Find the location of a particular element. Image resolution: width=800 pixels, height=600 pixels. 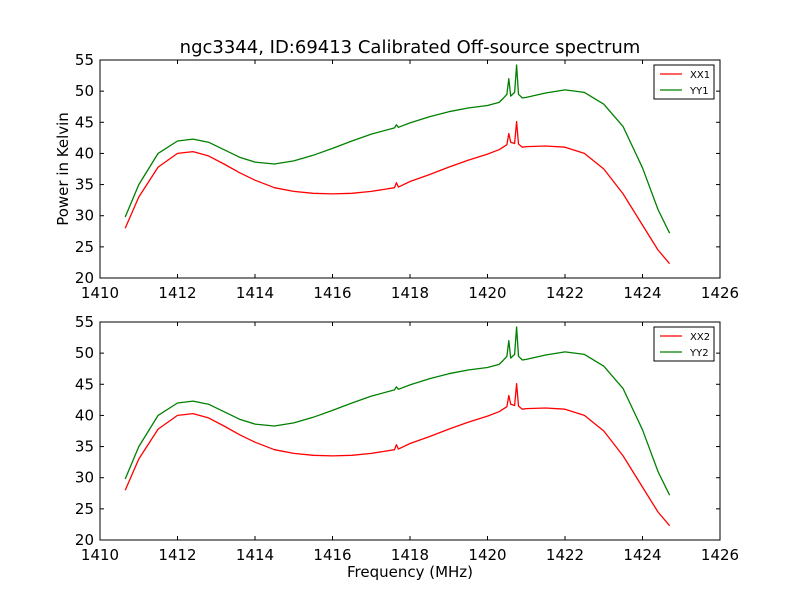

top-y-tick-label: 50 is located at coordinates (84, 91).